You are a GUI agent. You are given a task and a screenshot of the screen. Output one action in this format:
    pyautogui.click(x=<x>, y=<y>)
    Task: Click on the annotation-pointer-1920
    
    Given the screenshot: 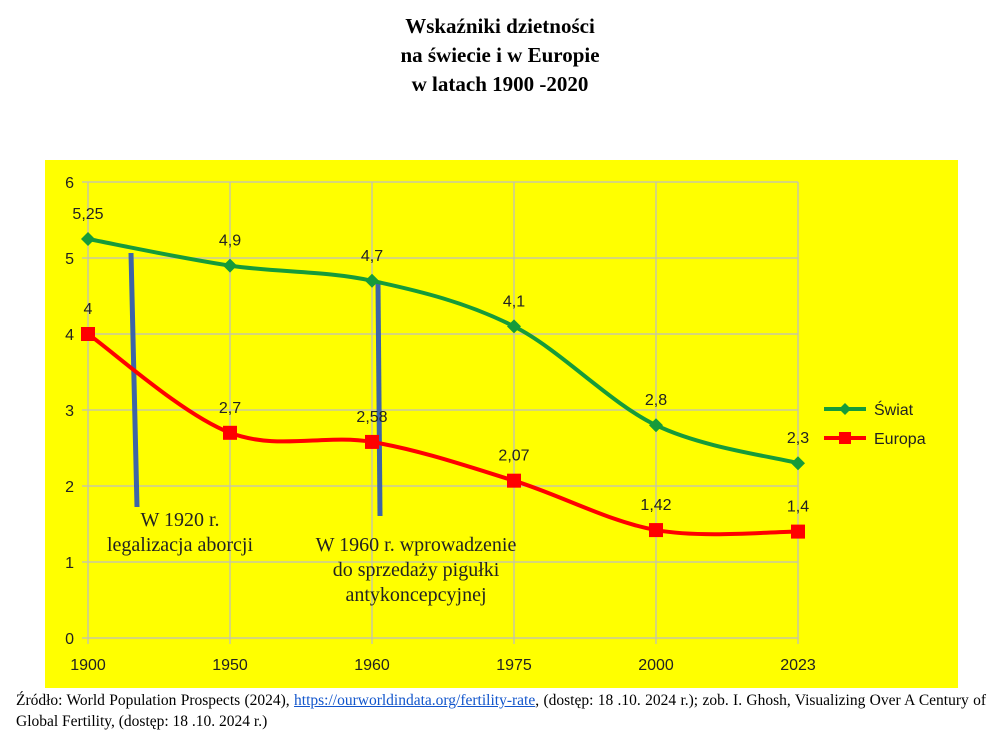 What is the action you would take?
    pyautogui.click(x=134, y=380)
    